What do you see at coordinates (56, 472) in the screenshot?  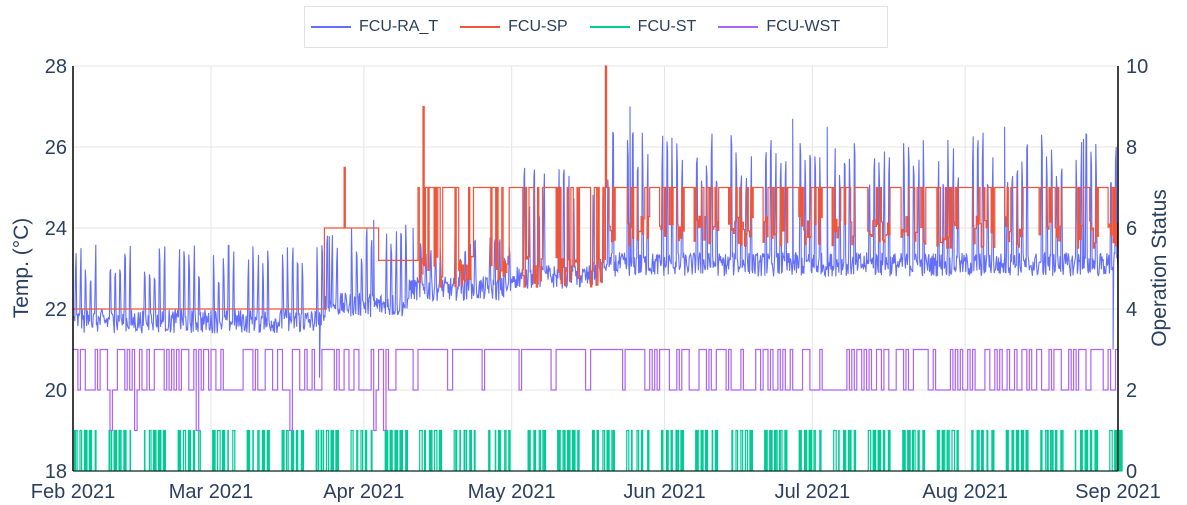 I see `y-left-tick-label: 18` at bounding box center [56, 472].